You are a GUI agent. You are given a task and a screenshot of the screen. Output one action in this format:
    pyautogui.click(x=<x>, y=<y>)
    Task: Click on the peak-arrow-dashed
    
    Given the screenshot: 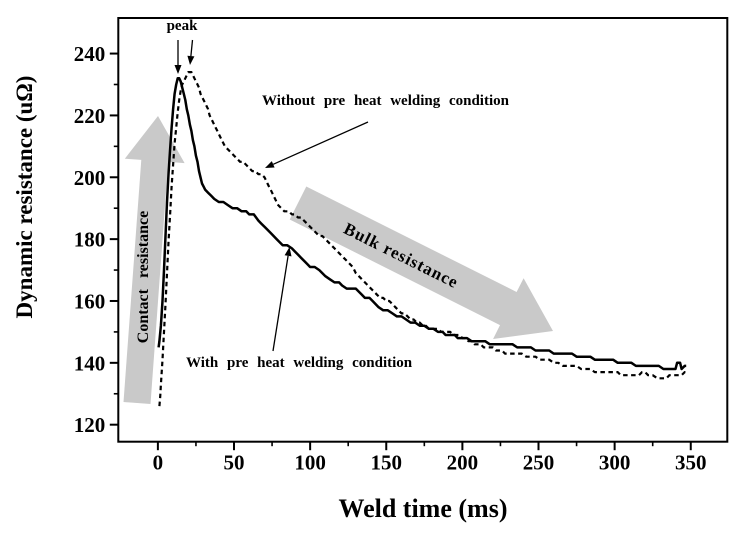 What is the action you would take?
    pyautogui.click(x=192, y=48)
    